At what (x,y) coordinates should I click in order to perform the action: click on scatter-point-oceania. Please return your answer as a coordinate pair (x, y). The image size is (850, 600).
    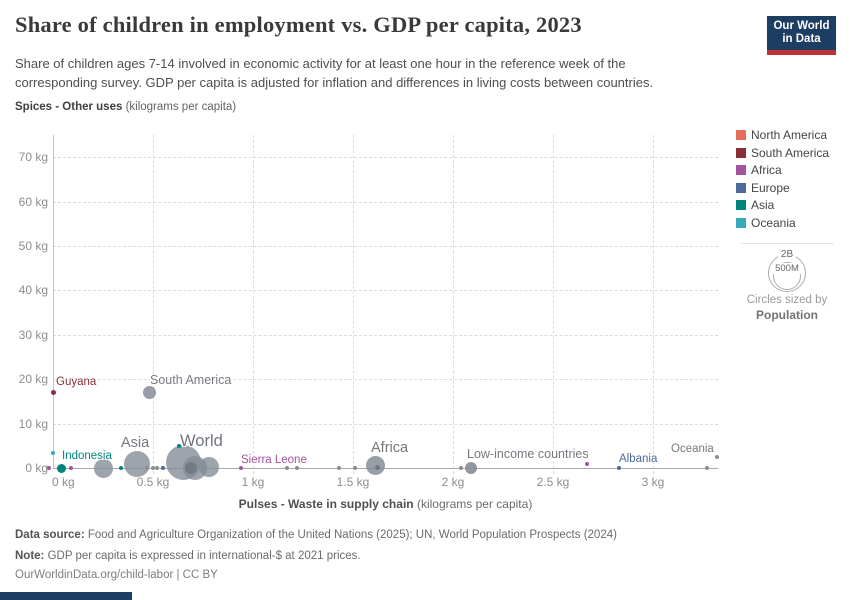
    Looking at the image, I should click on (717, 457).